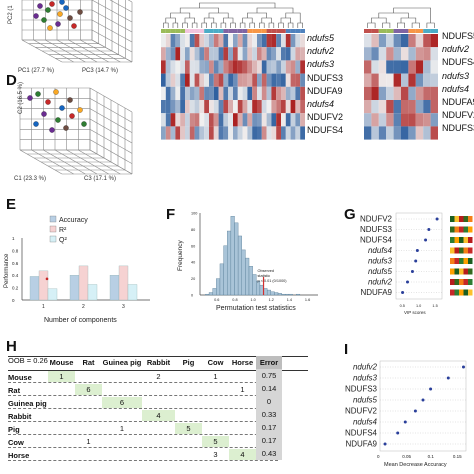 This screenshot has width=474, height=474. Describe the element at coordinates (376, 240) in the screenshot. I see `g-gene-label: NDUFS4` at that location.